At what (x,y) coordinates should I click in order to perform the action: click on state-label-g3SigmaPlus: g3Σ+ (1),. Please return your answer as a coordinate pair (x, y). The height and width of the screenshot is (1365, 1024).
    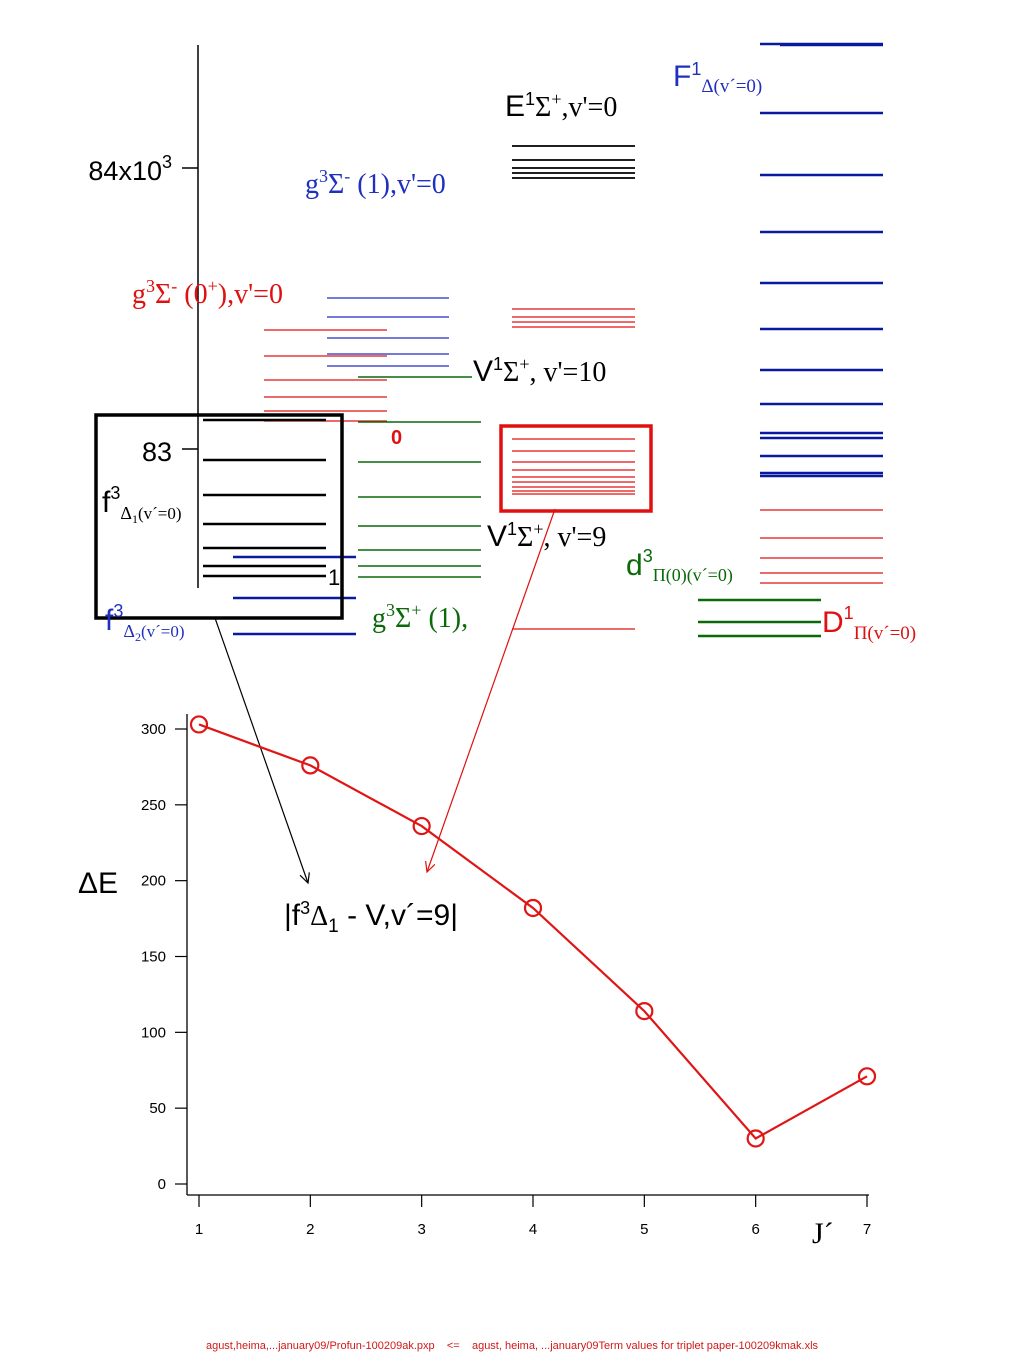
    Looking at the image, I should click on (420, 617).